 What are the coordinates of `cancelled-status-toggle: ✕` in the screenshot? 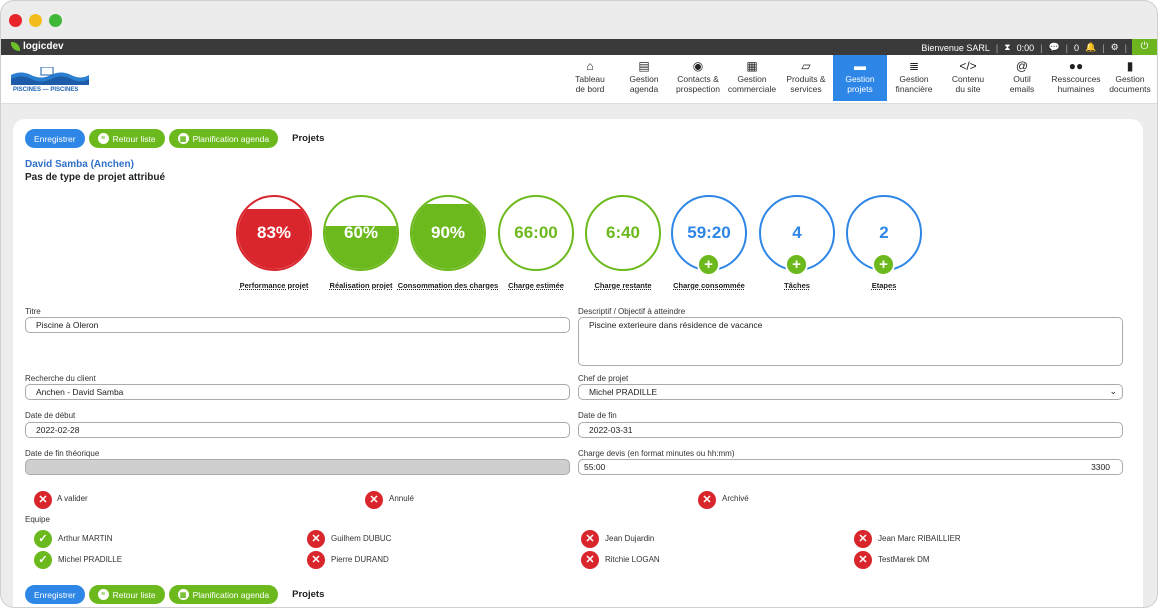 It's located at (374, 500).